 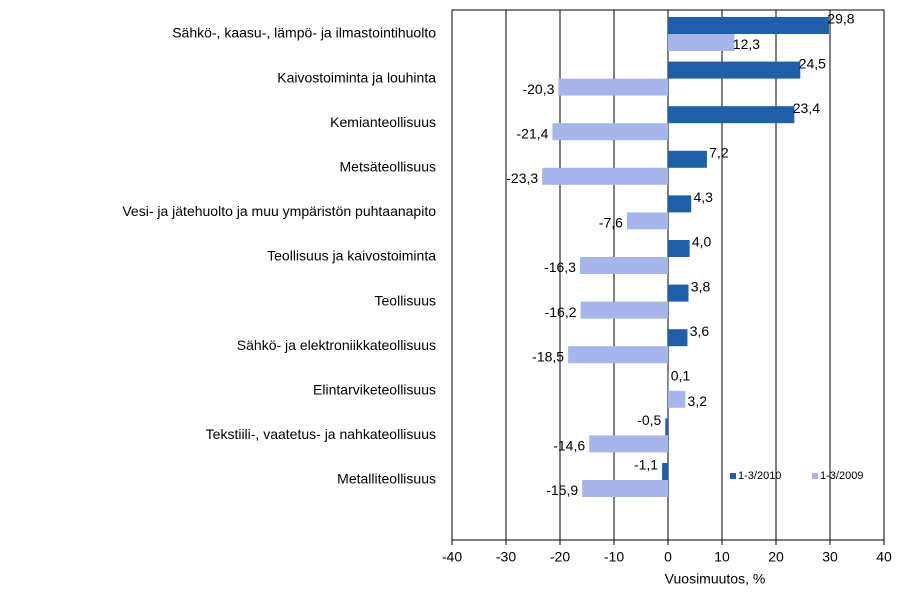 I want to click on legend-label: 1-3/2009, so click(x=841, y=476).